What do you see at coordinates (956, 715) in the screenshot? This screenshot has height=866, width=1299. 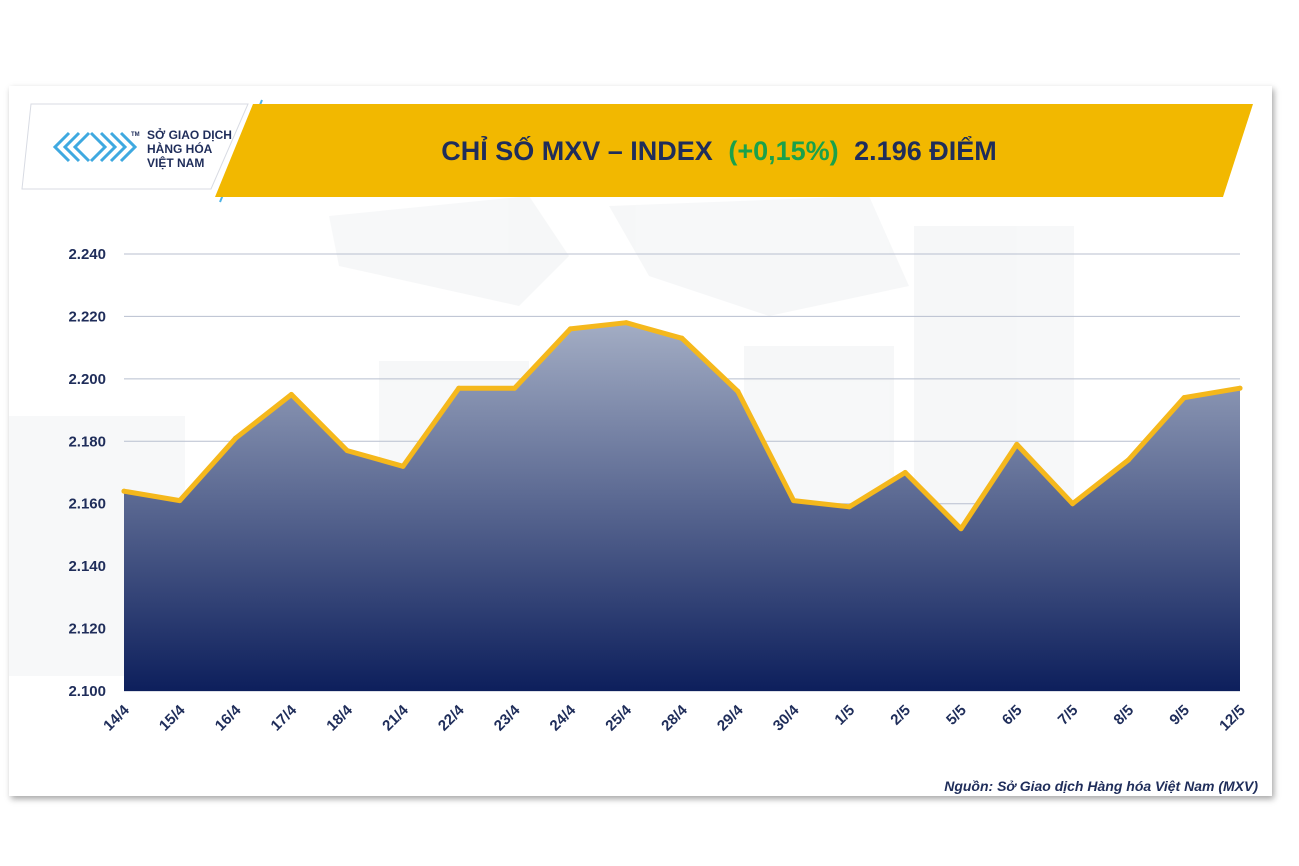 I see `x-tick-label: 5/5` at bounding box center [956, 715].